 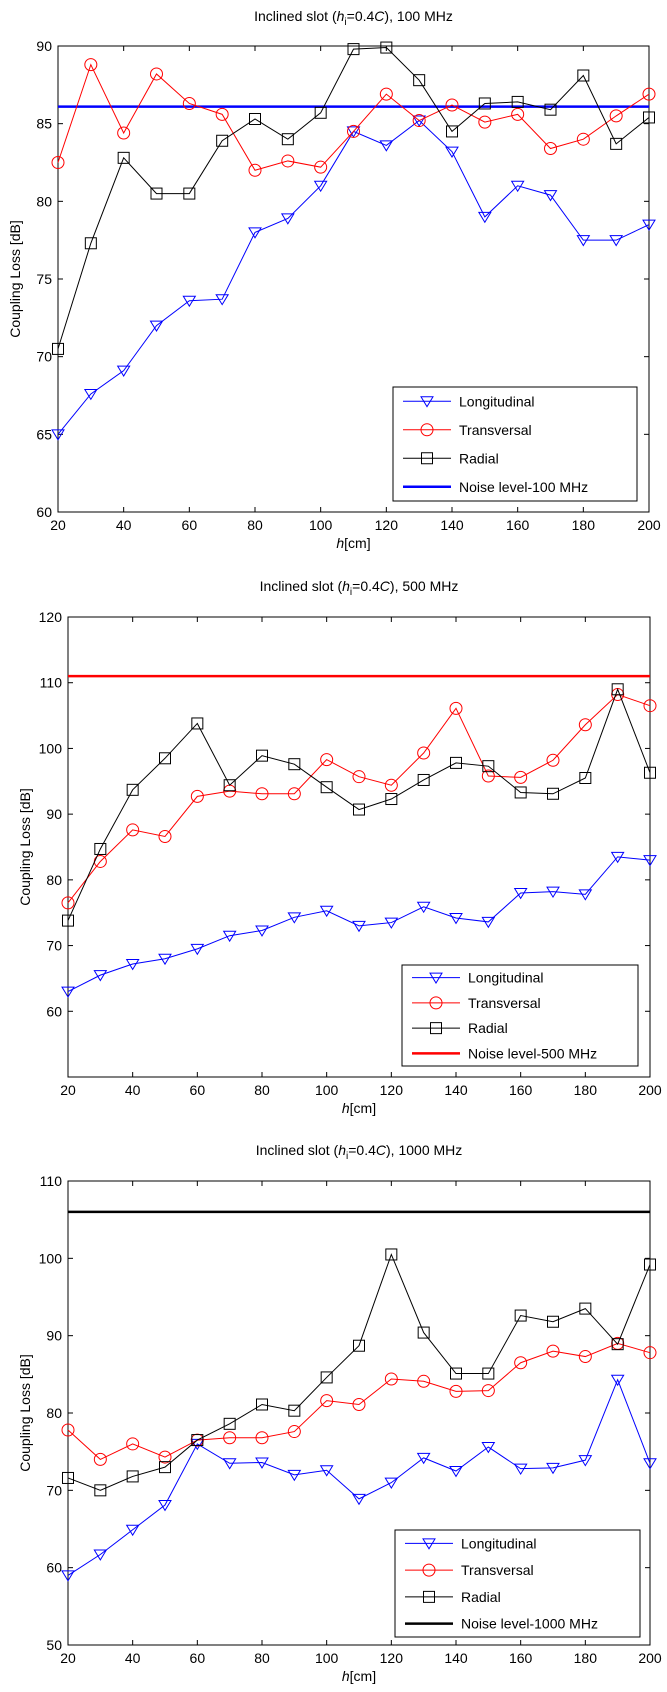 I want to click on x-axis-label: h[cm], so click(x=359, y=1108).